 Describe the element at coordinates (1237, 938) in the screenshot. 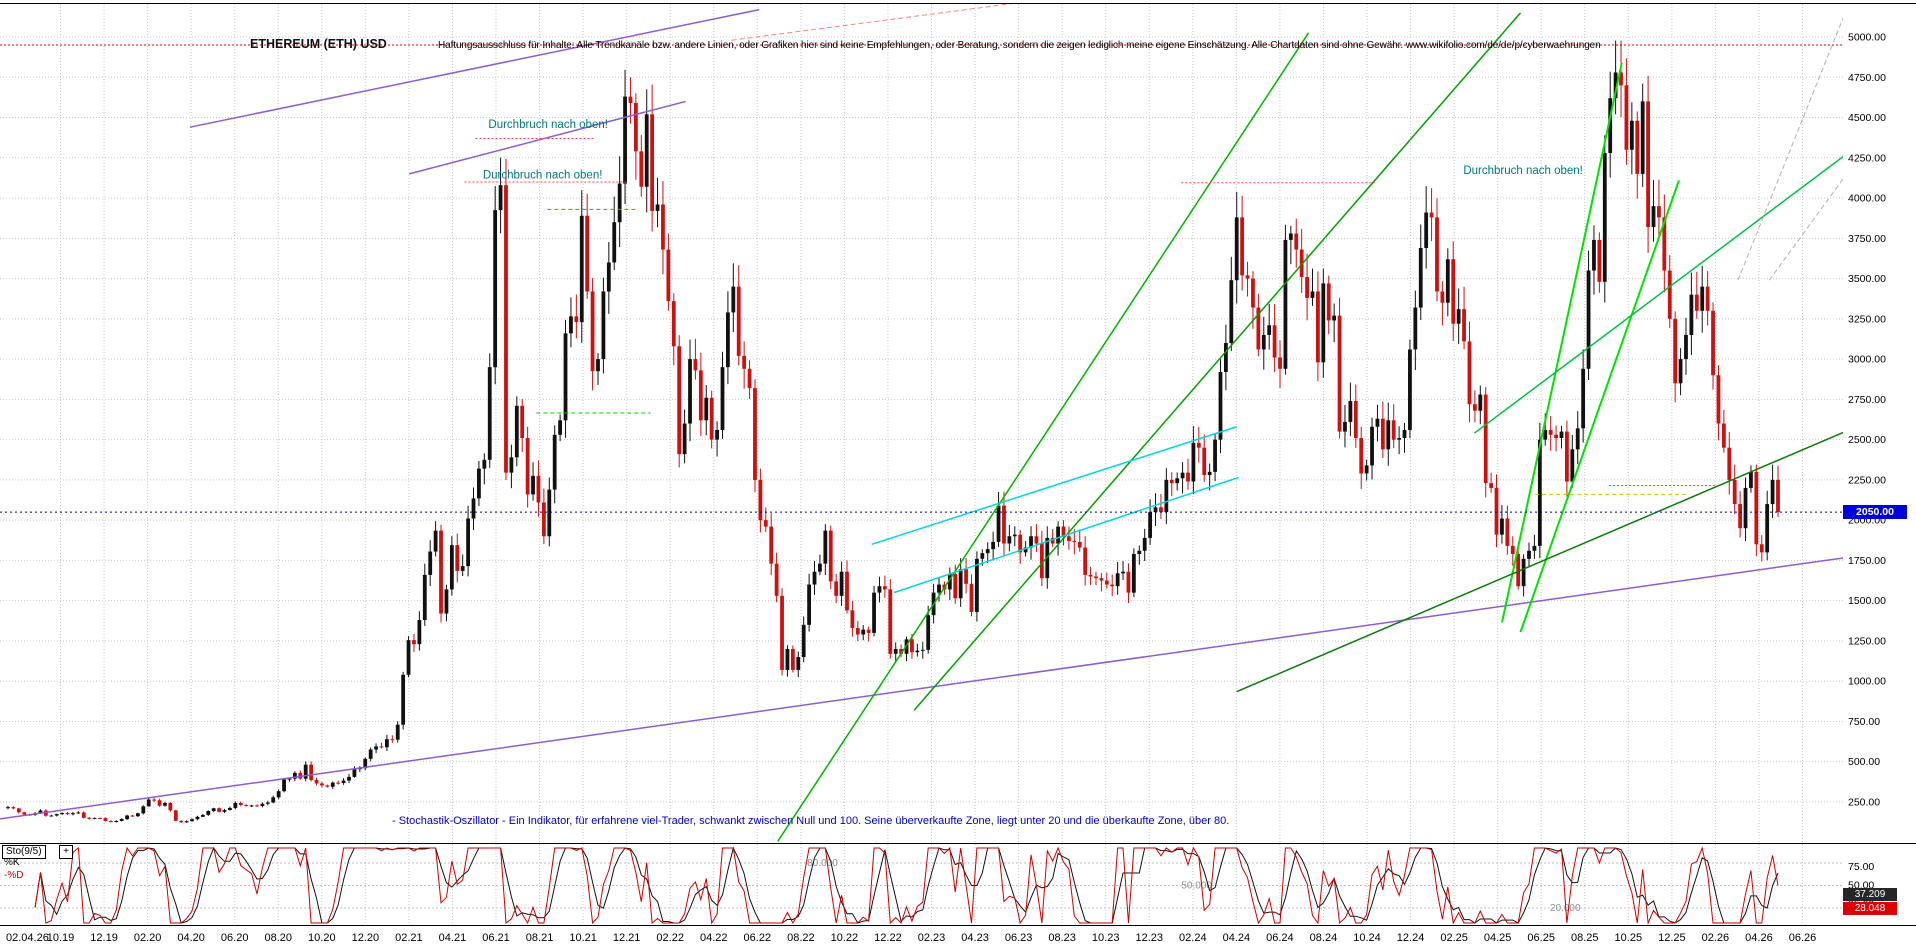

I see `date-axis-label: 04.24` at that location.